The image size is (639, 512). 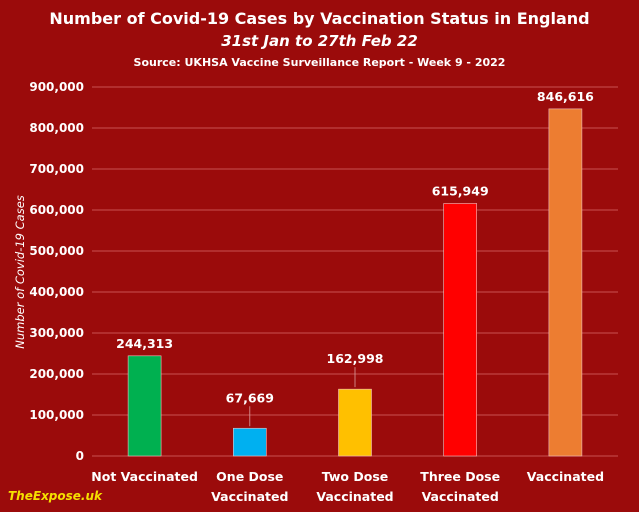 What do you see at coordinates (56, 374) in the screenshot?
I see `y-tick-label: 200,000` at bounding box center [56, 374].